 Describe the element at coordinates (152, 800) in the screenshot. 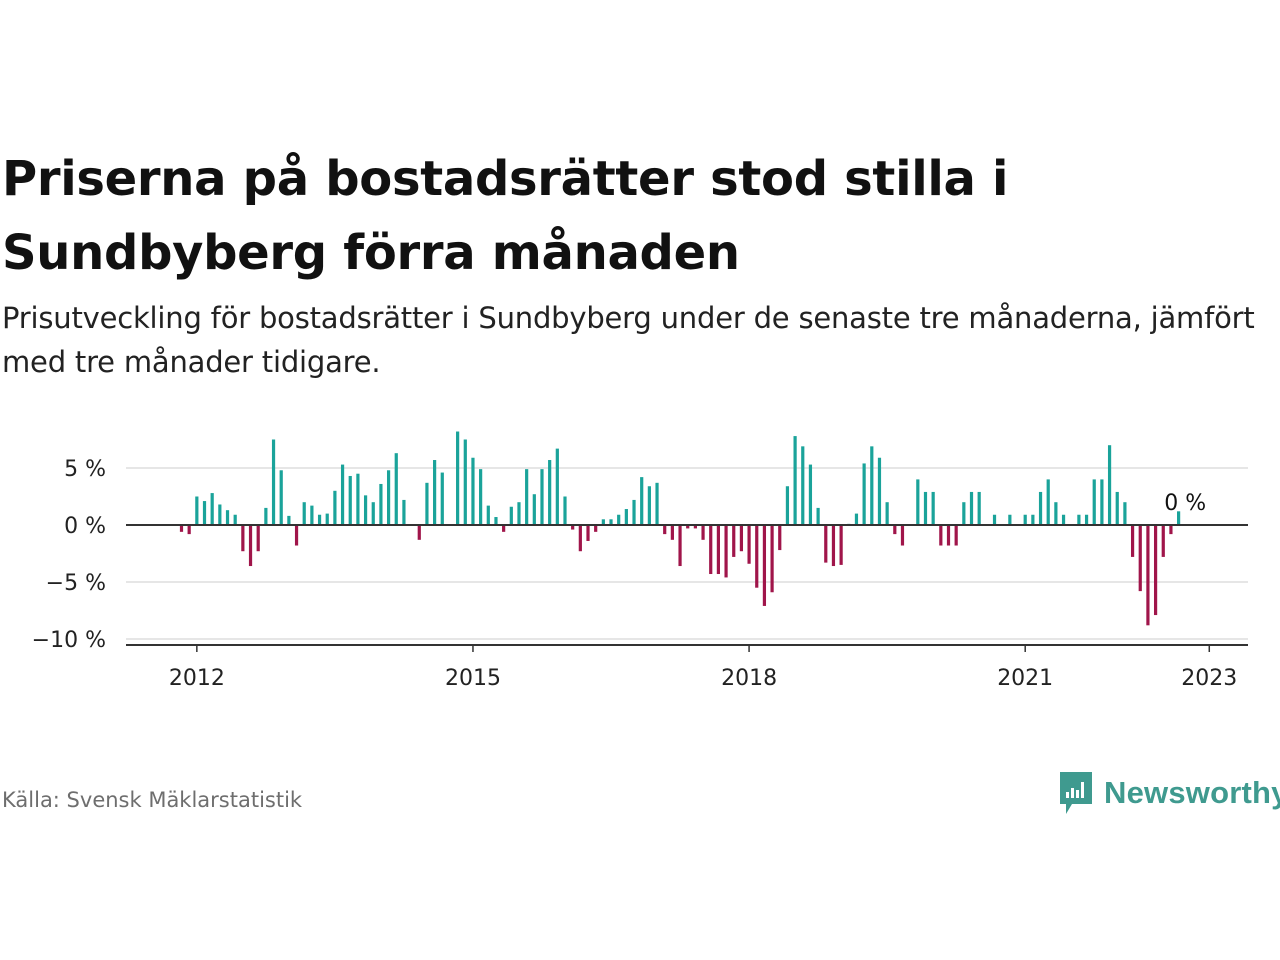

I see `source-note: Källa: Svensk Mäklarstatistik` at that location.